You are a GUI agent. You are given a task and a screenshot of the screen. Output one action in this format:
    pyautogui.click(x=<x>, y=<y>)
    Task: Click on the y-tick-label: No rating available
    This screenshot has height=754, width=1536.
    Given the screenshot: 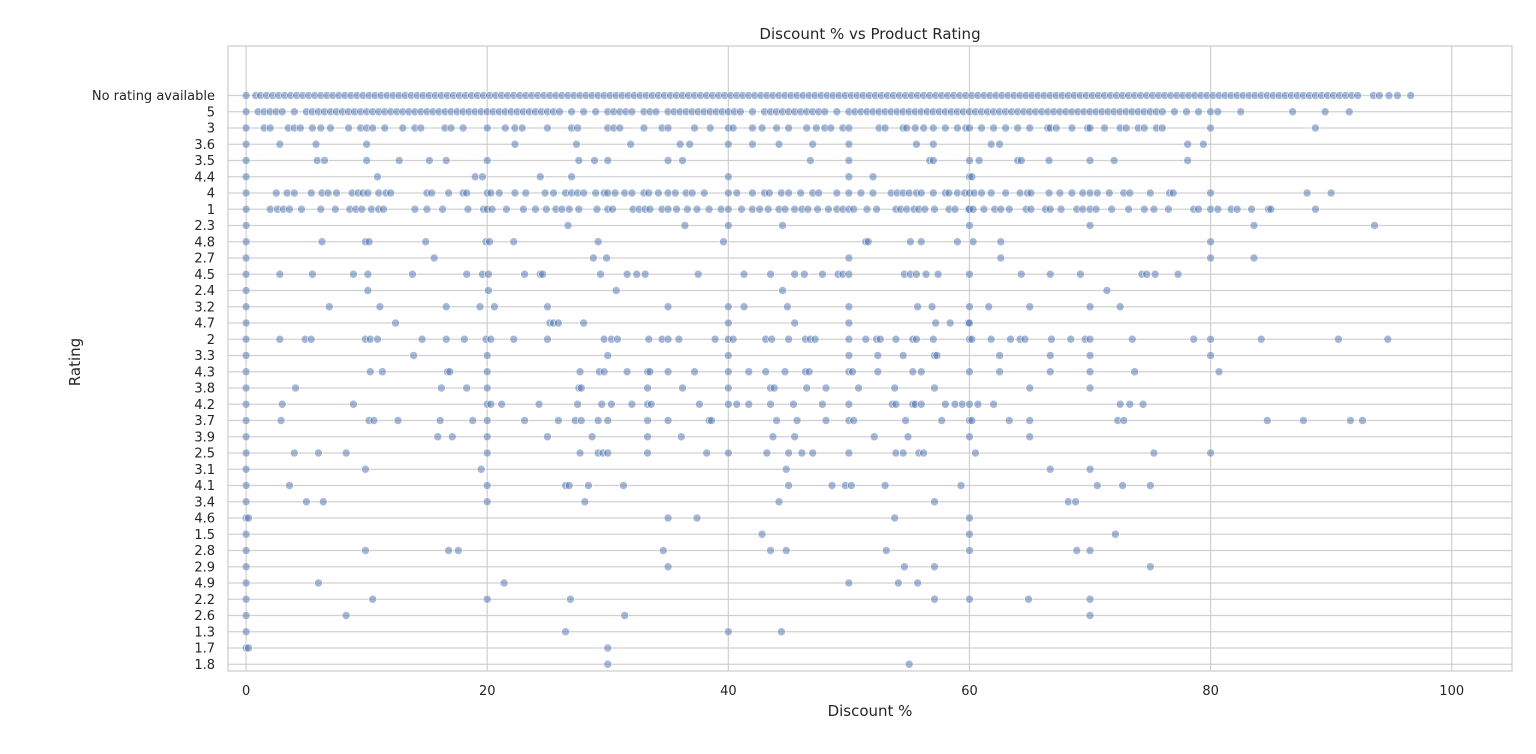 What is the action you would take?
    pyautogui.click(x=153, y=96)
    